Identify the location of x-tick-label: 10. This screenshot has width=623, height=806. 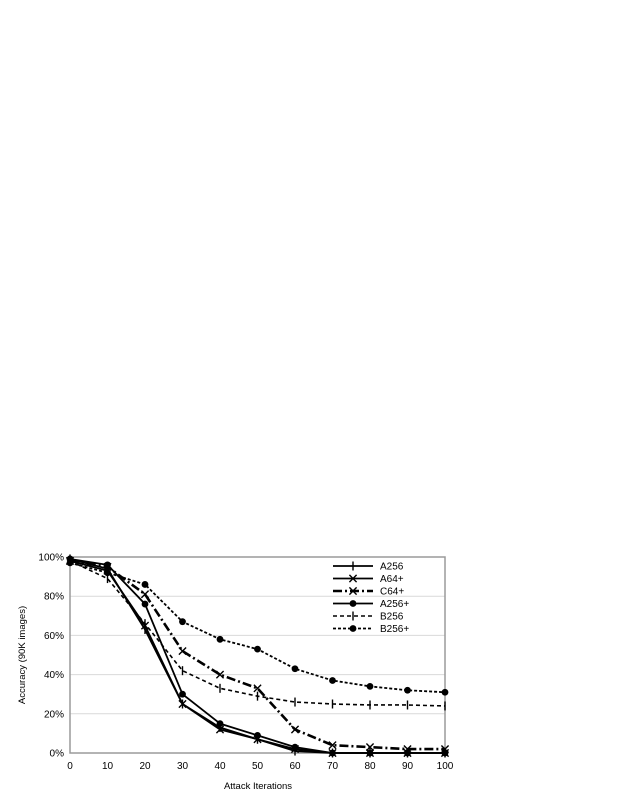
(108, 766).